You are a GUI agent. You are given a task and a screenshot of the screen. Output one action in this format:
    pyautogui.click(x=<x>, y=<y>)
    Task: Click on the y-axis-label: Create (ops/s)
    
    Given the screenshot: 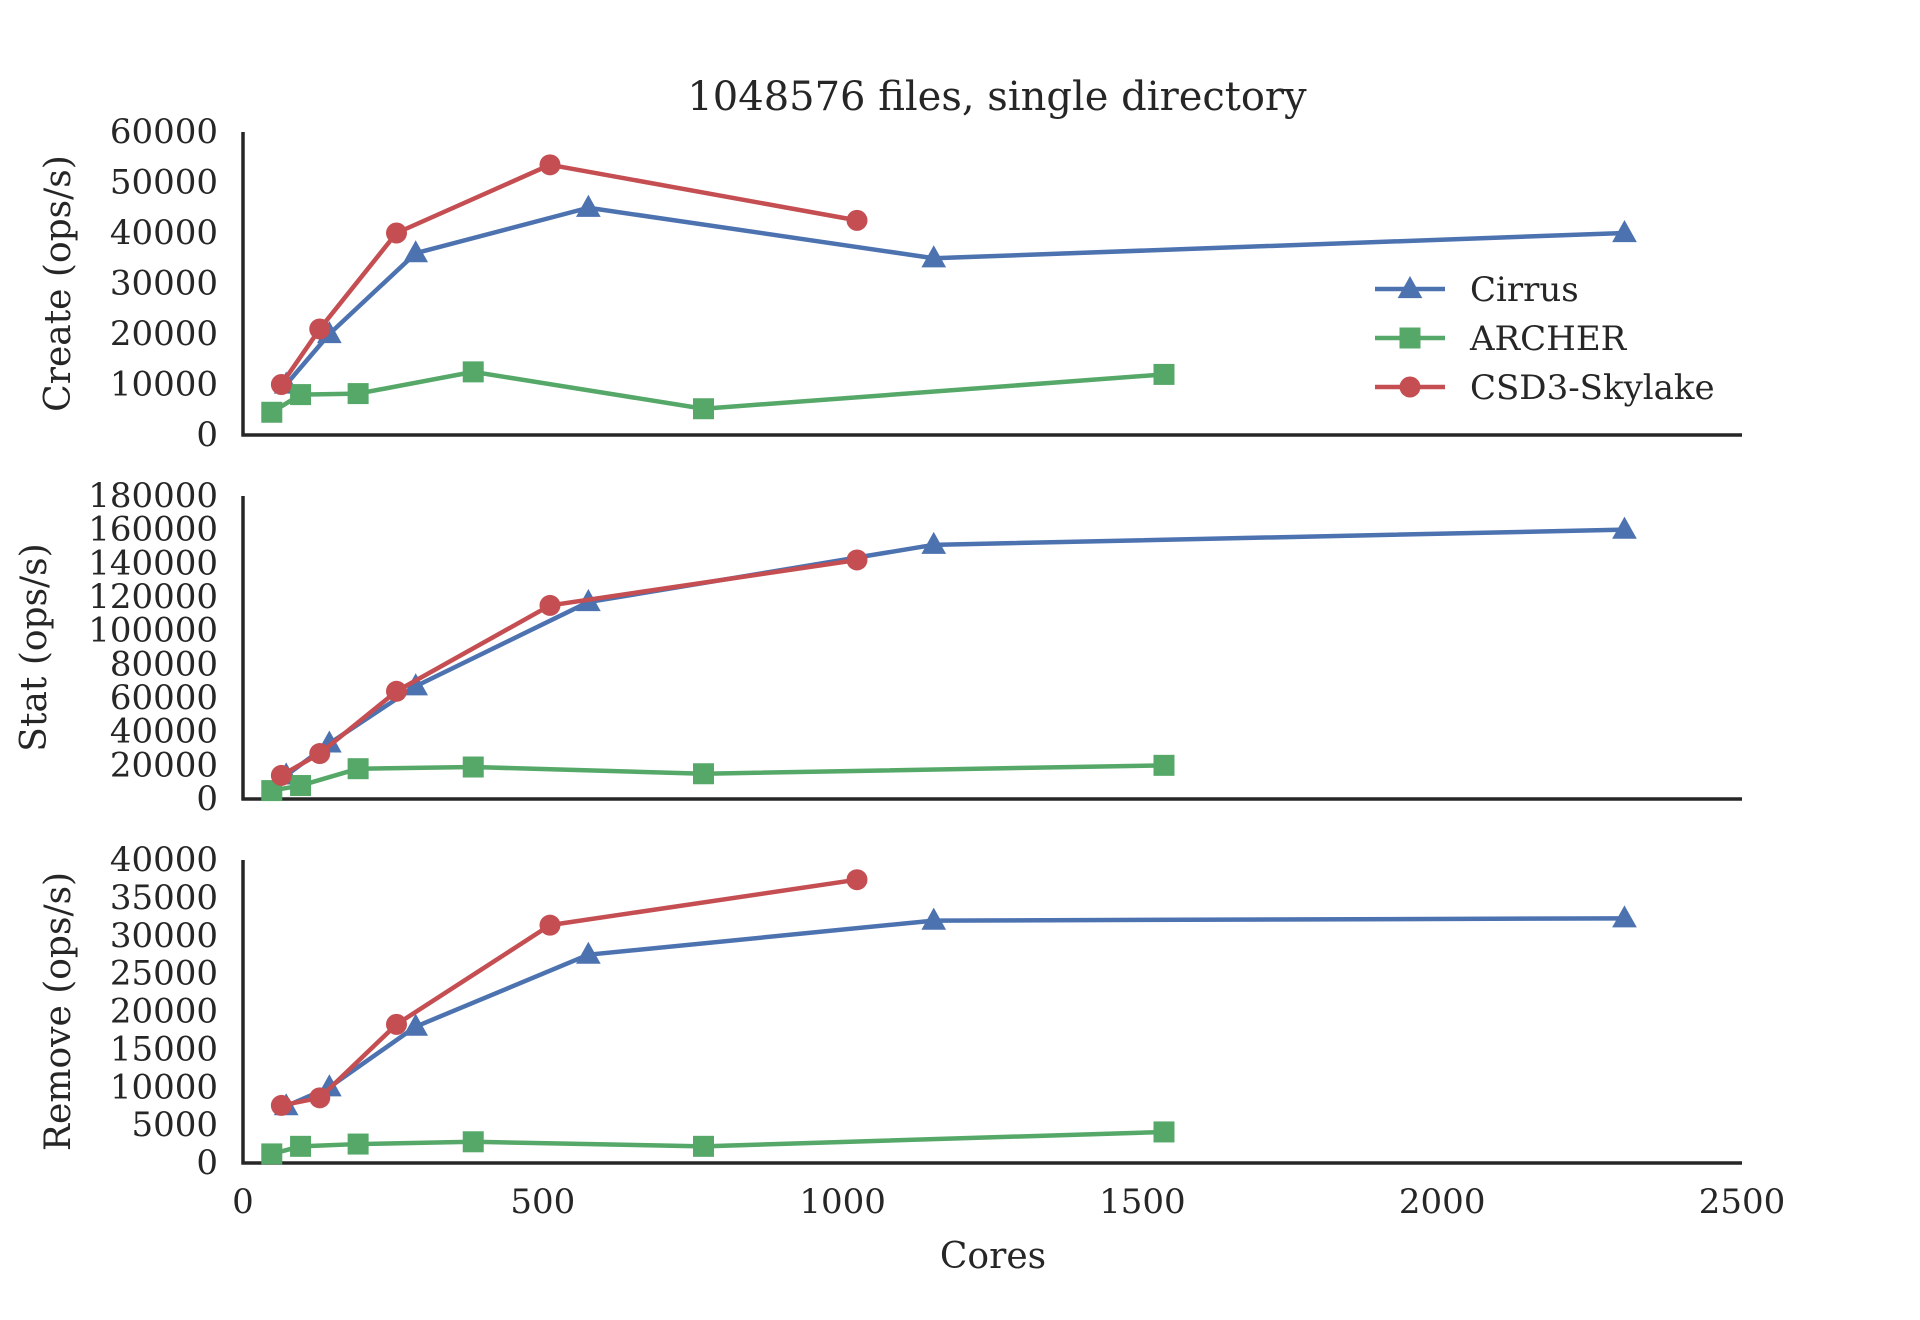 What is the action you would take?
    pyautogui.click(x=58, y=283)
    